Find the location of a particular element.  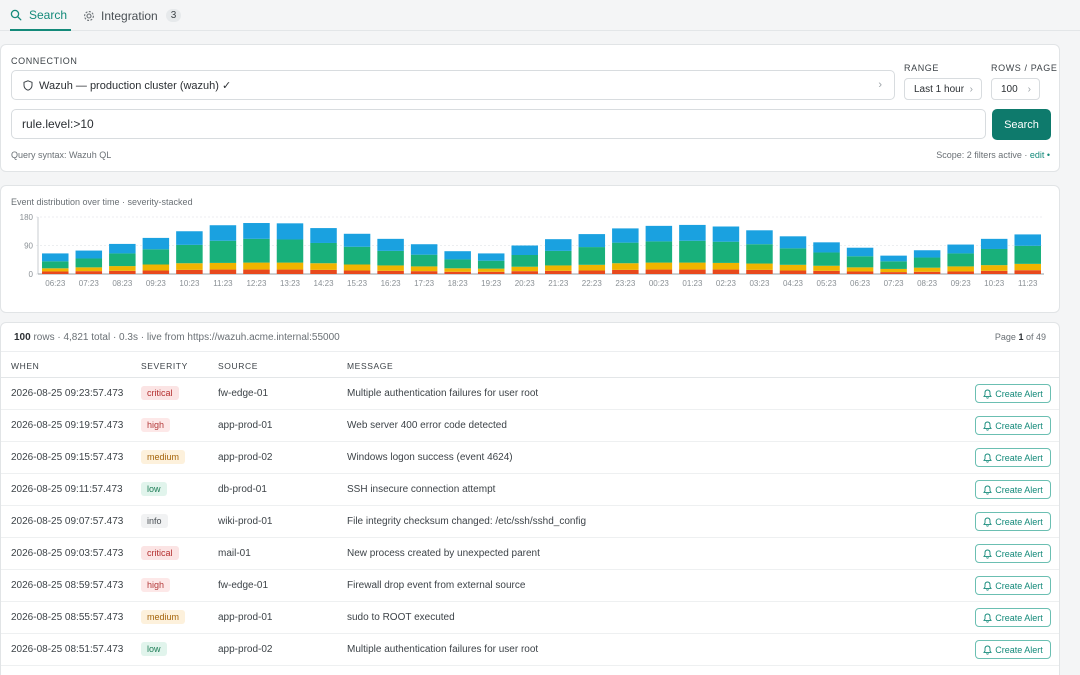

x-tick-label: 19:23 is located at coordinates (491, 283).